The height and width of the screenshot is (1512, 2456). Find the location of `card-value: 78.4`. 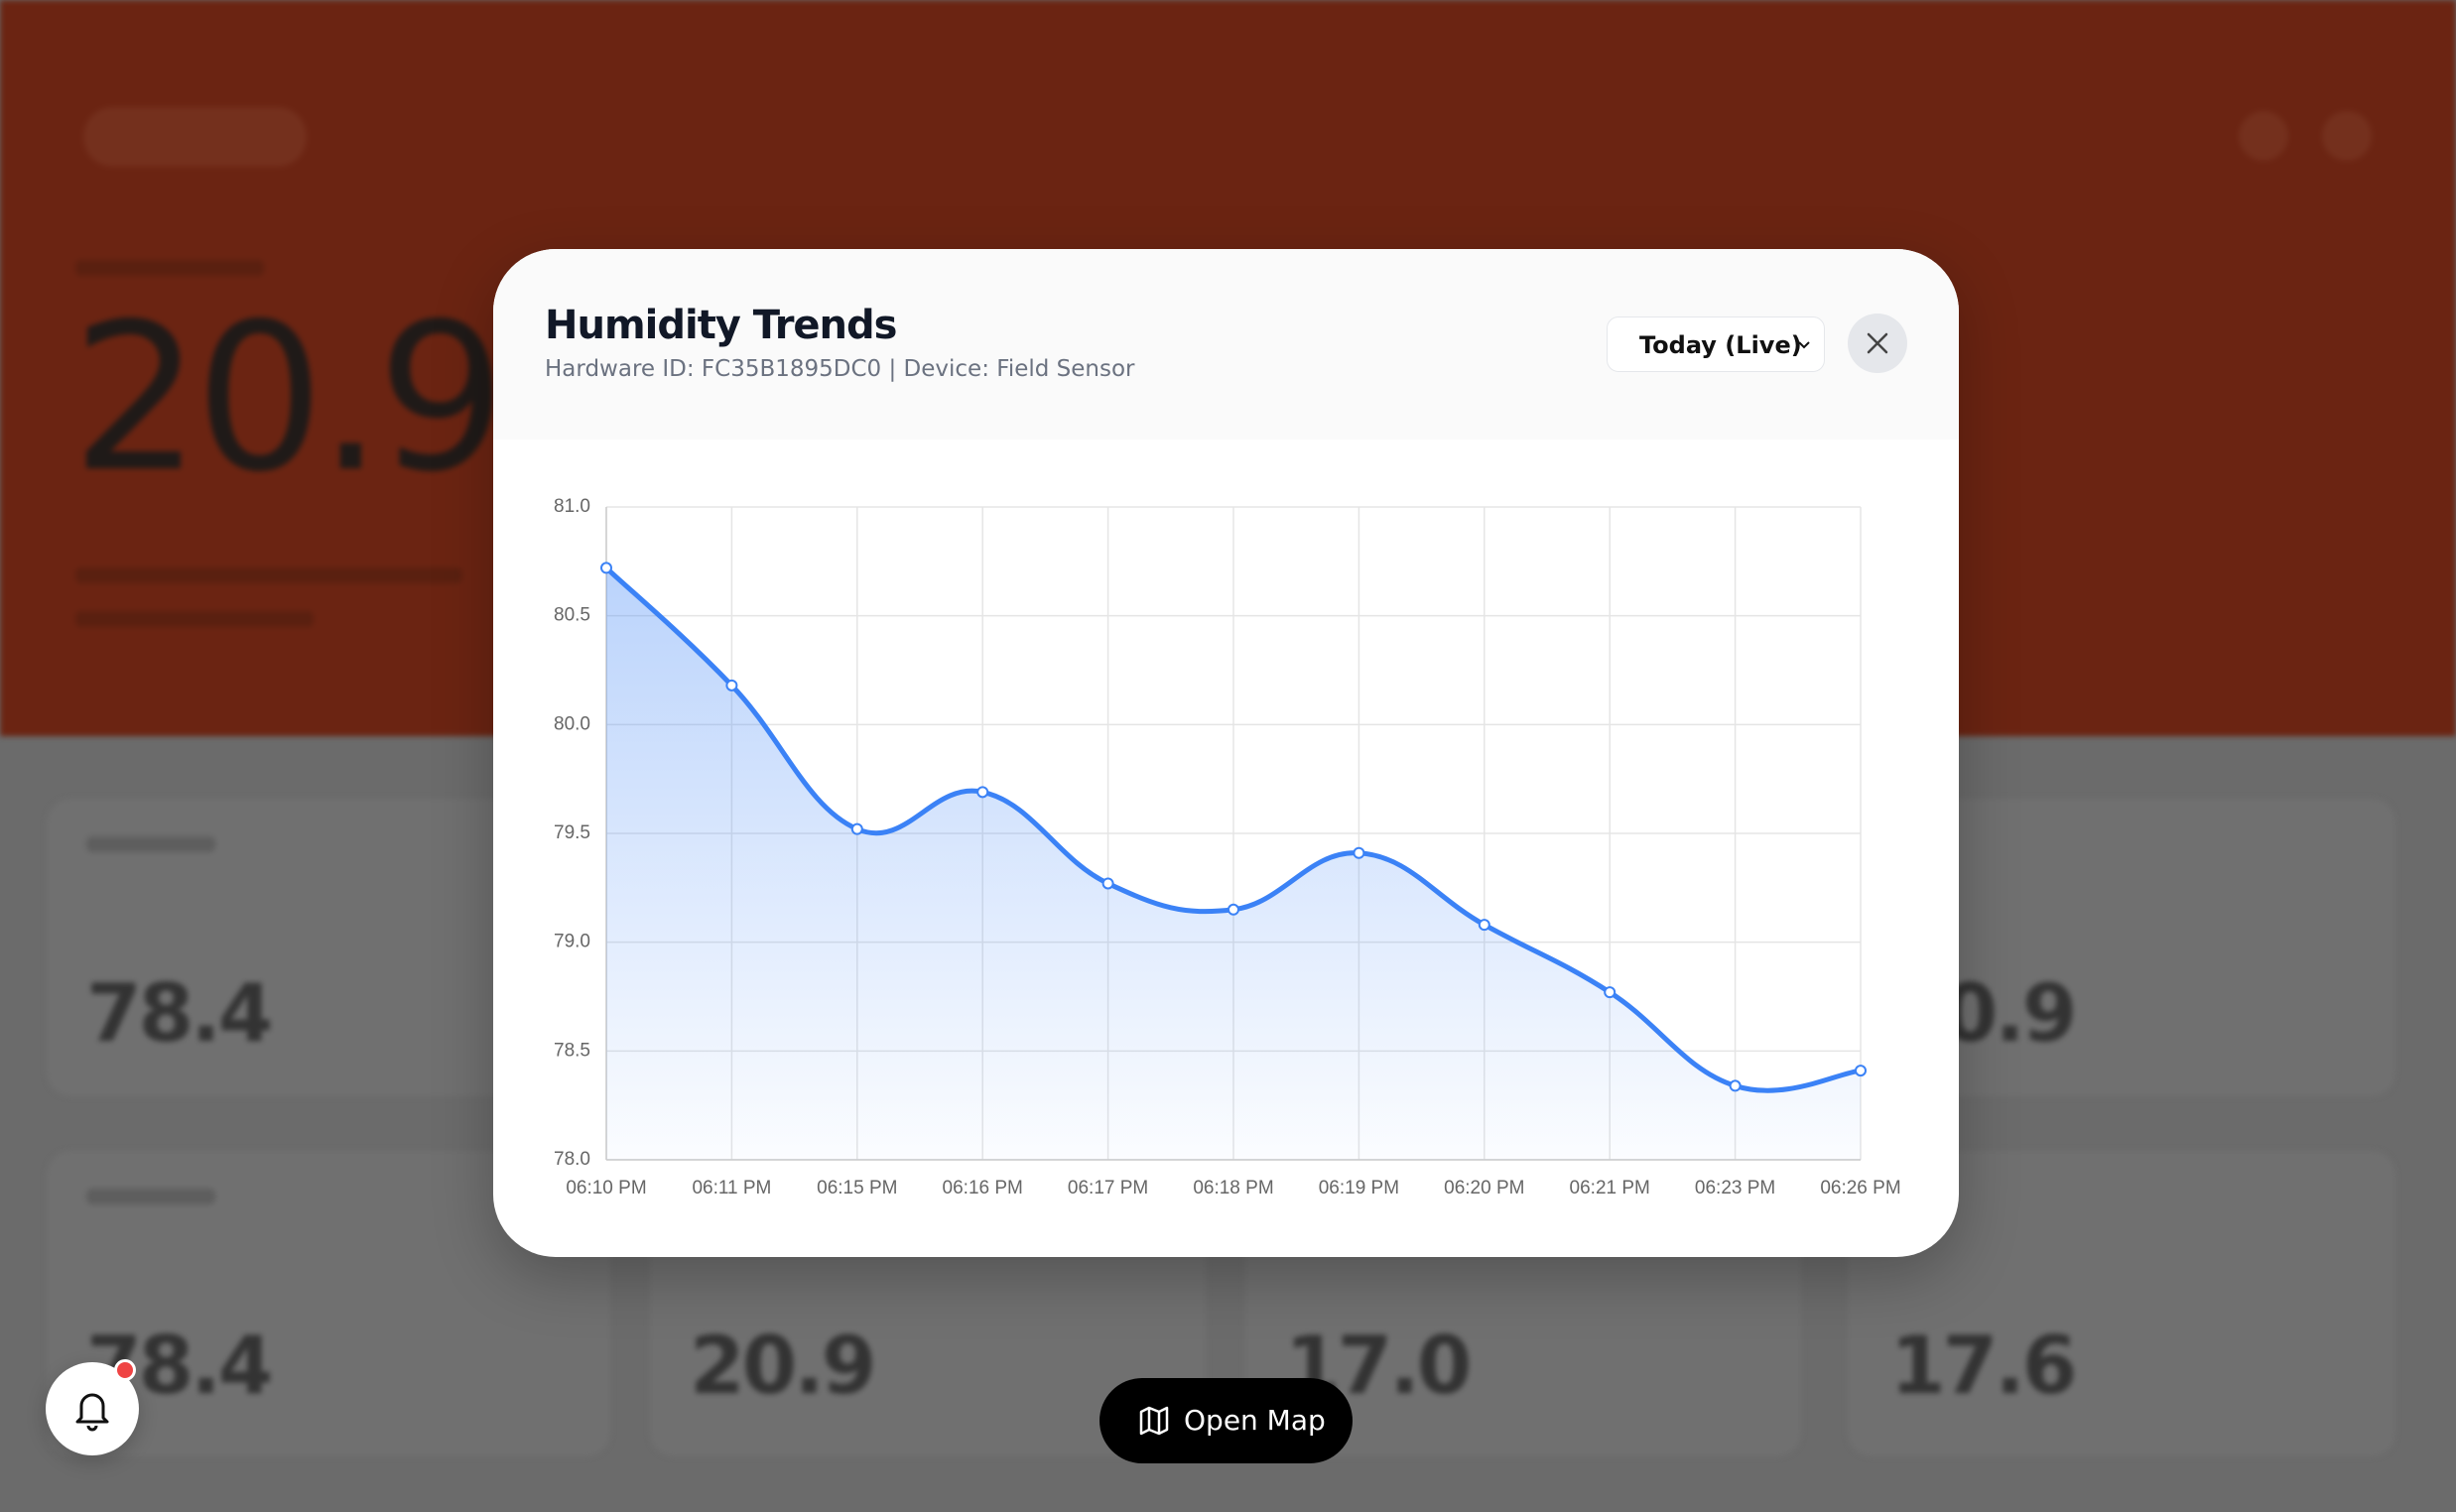

card-value: 78.4 is located at coordinates (179, 1013).